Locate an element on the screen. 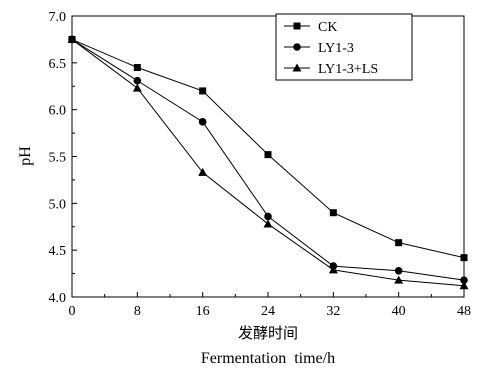 The image size is (480, 374). legend-label: LY1-3 is located at coordinates (336, 48).